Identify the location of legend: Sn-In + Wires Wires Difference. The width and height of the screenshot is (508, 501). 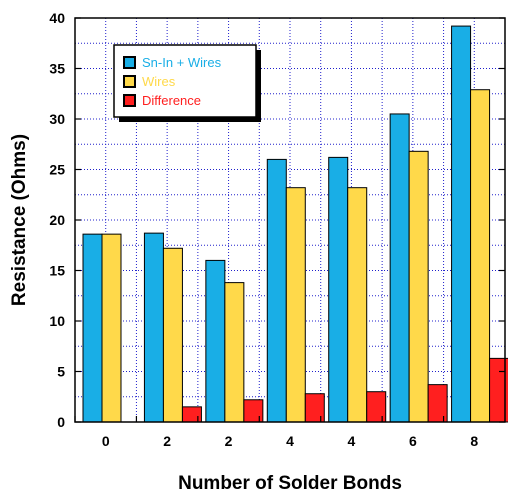
(187, 83).